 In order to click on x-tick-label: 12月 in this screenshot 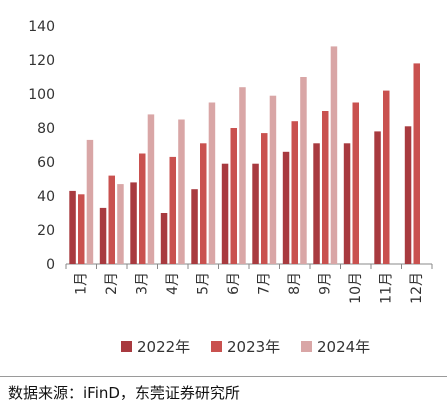, I will do `click(417, 288)`.